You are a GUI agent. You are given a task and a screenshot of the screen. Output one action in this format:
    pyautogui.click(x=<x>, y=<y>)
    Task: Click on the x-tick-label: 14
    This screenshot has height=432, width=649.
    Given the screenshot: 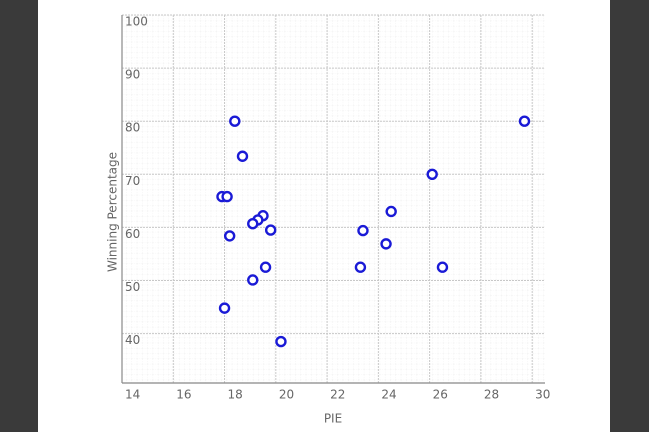 What is the action you would take?
    pyautogui.click(x=132, y=395)
    